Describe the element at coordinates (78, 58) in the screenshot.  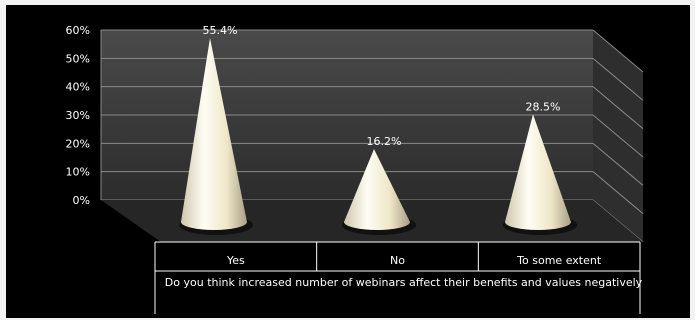
I see `y-tick-label: 50%` at that location.